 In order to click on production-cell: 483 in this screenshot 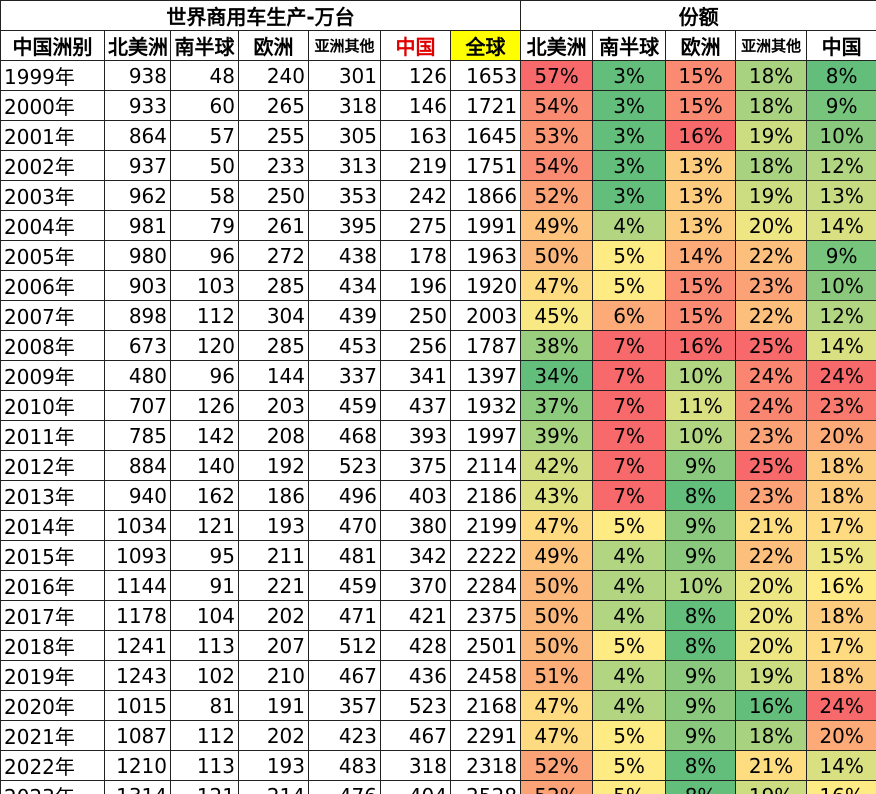, I will do `click(344, 765)`.